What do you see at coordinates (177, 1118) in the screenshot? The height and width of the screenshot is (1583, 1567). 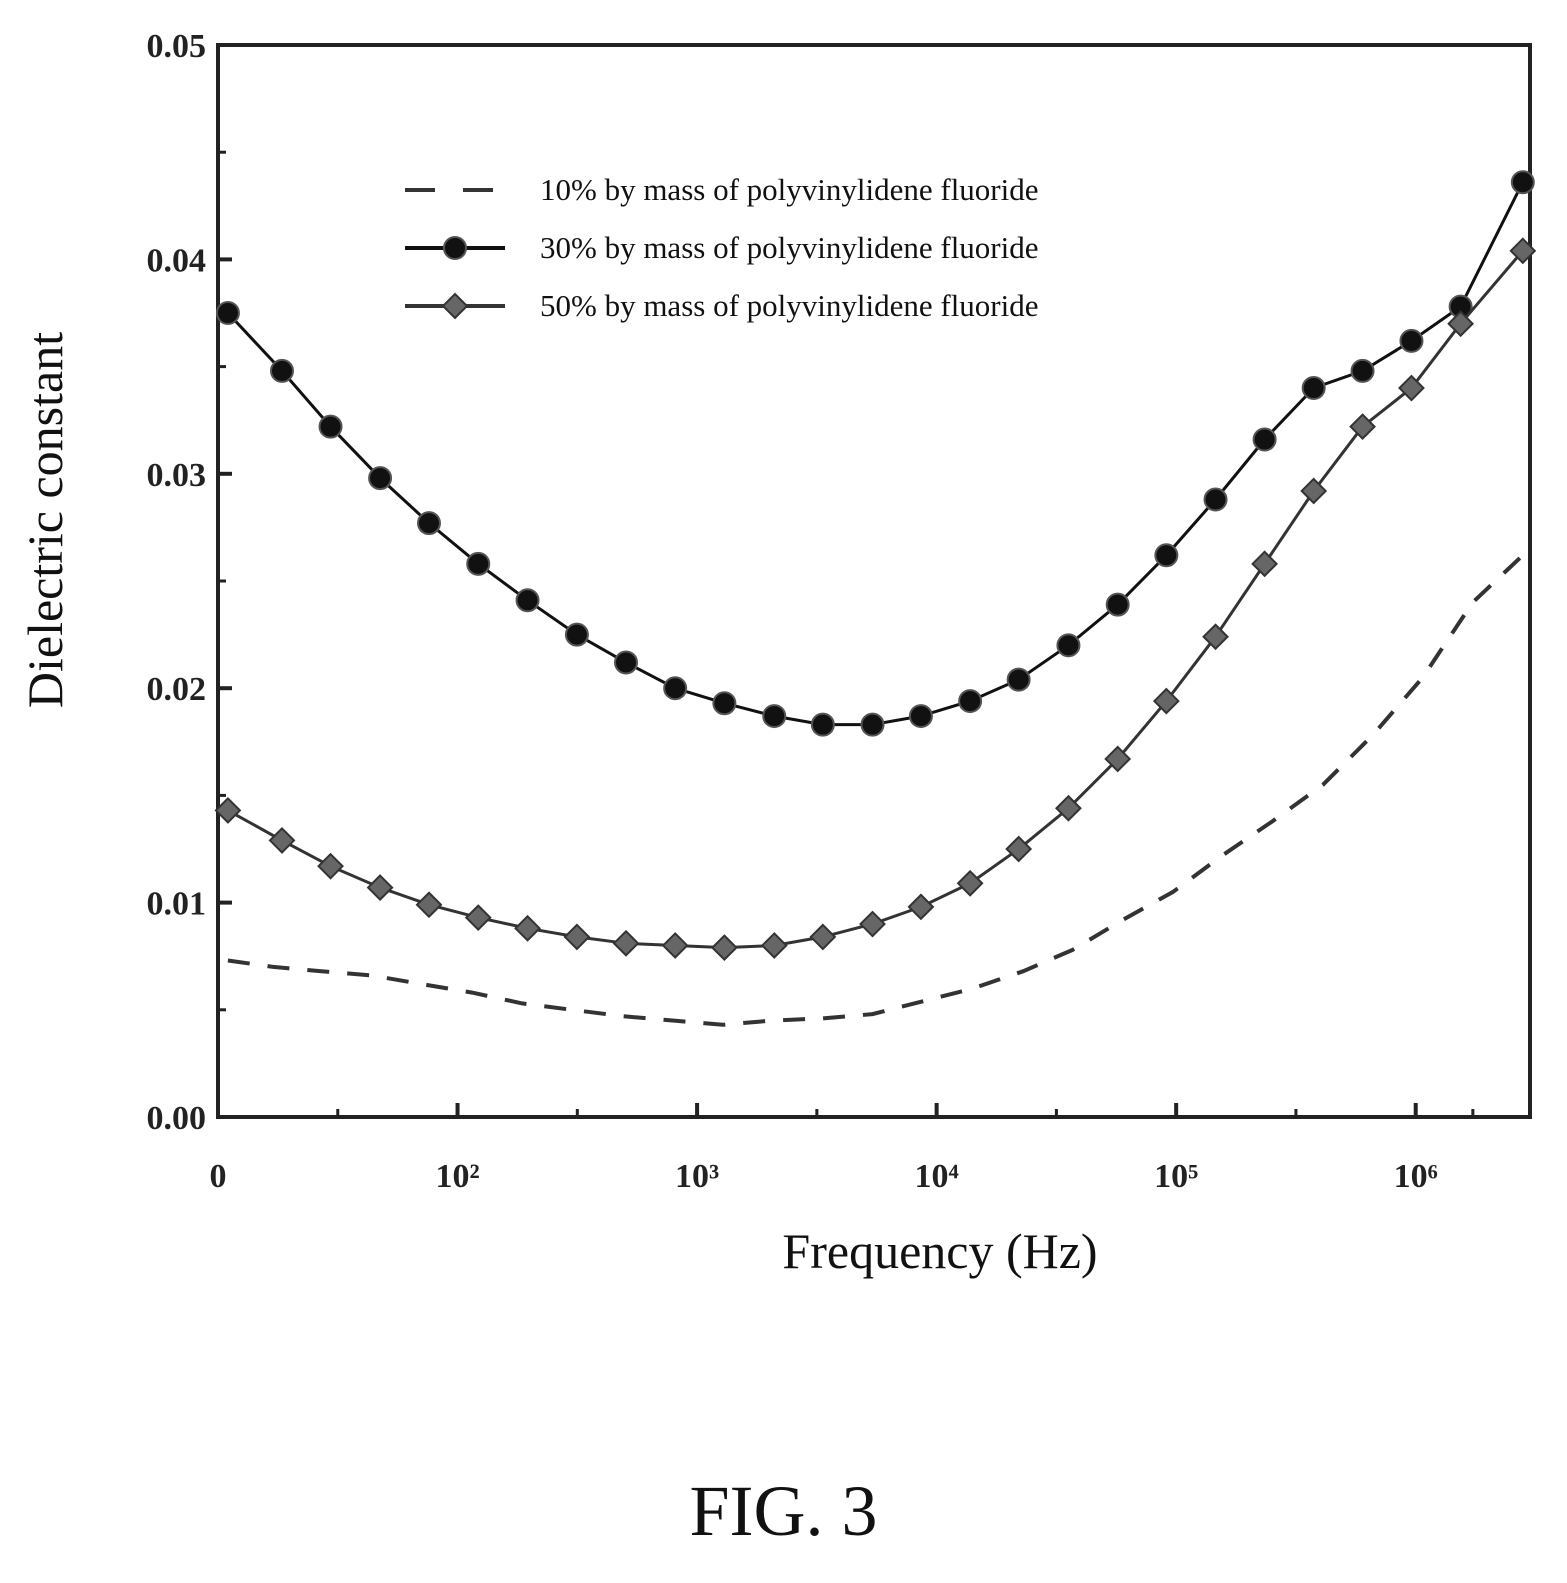 I see `y-tick-label: 0.00` at bounding box center [177, 1118].